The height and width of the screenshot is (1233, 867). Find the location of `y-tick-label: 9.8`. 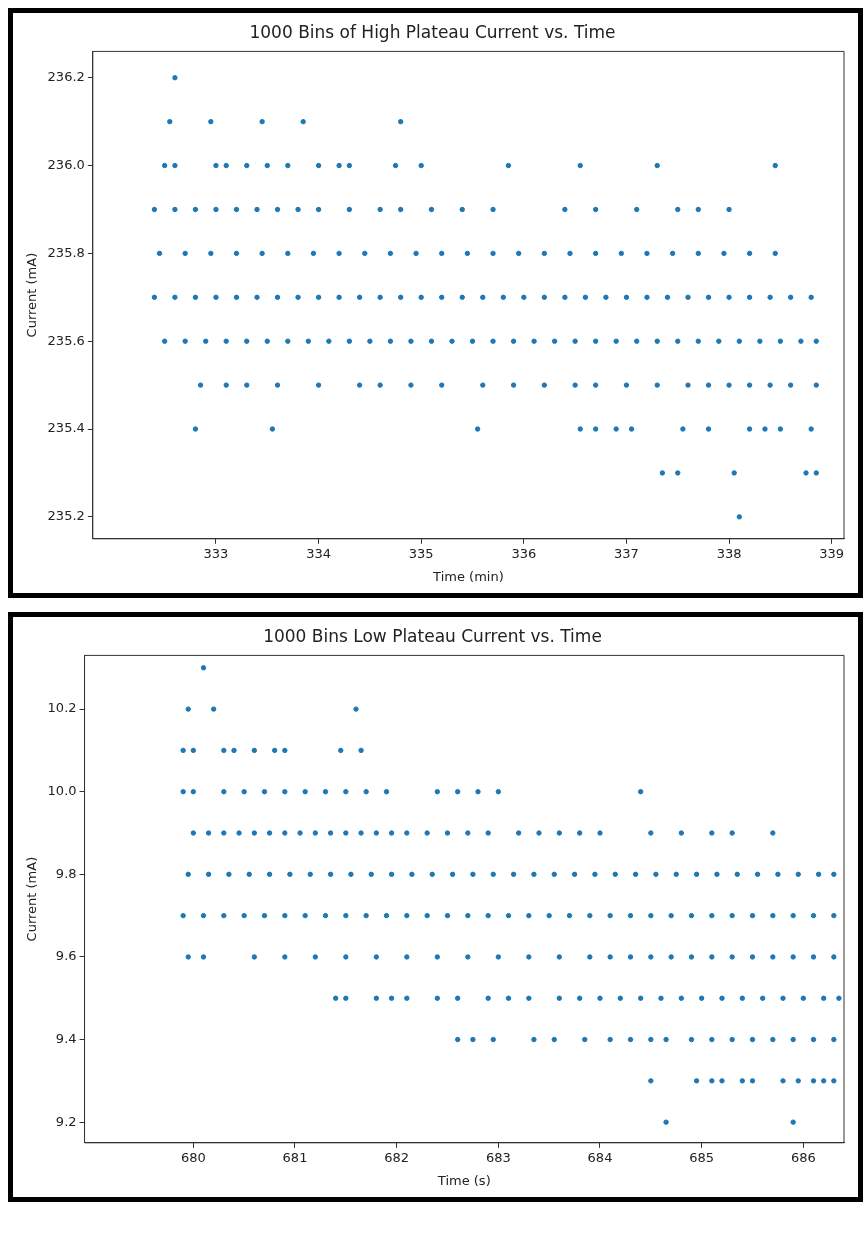

y-tick-label: 9.8 is located at coordinates (66, 873).